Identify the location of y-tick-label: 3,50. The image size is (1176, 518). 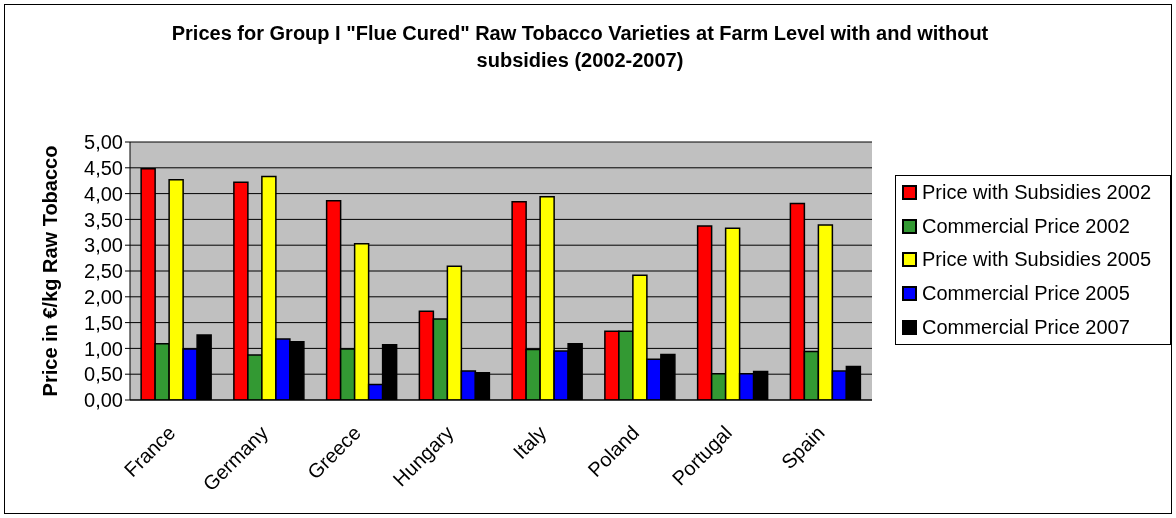
(103, 219).